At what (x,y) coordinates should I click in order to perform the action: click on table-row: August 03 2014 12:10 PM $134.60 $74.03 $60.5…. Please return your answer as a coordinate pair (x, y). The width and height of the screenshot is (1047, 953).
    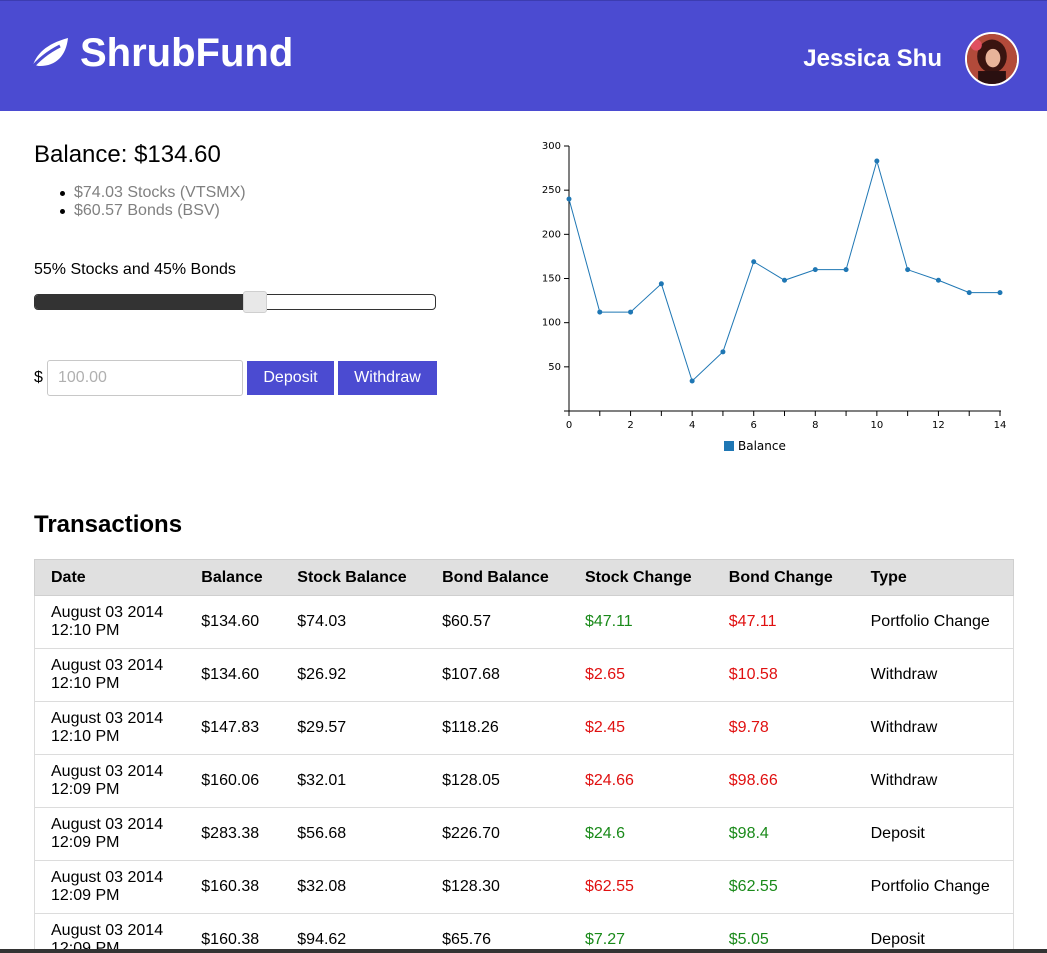
    Looking at the image, I should click on (524, 622).